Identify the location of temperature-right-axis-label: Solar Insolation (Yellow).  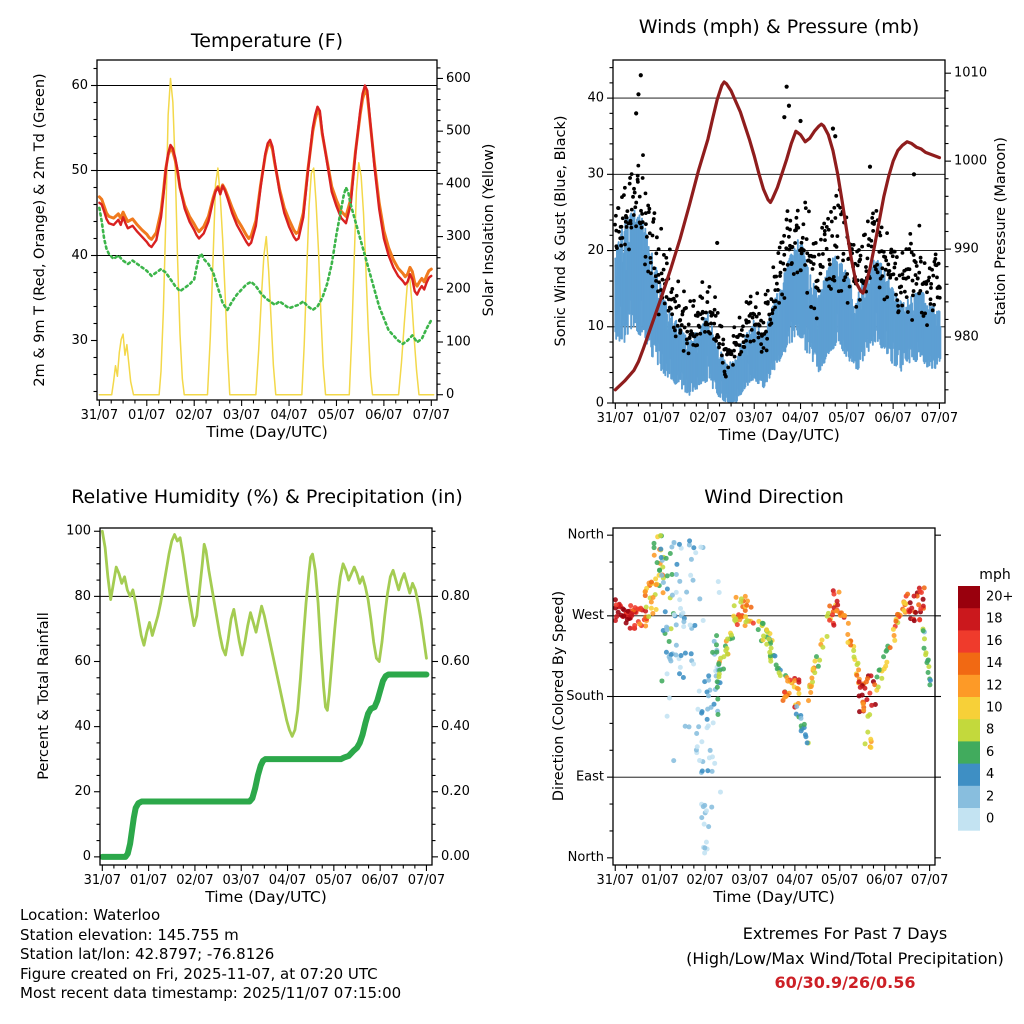
(489, 230).